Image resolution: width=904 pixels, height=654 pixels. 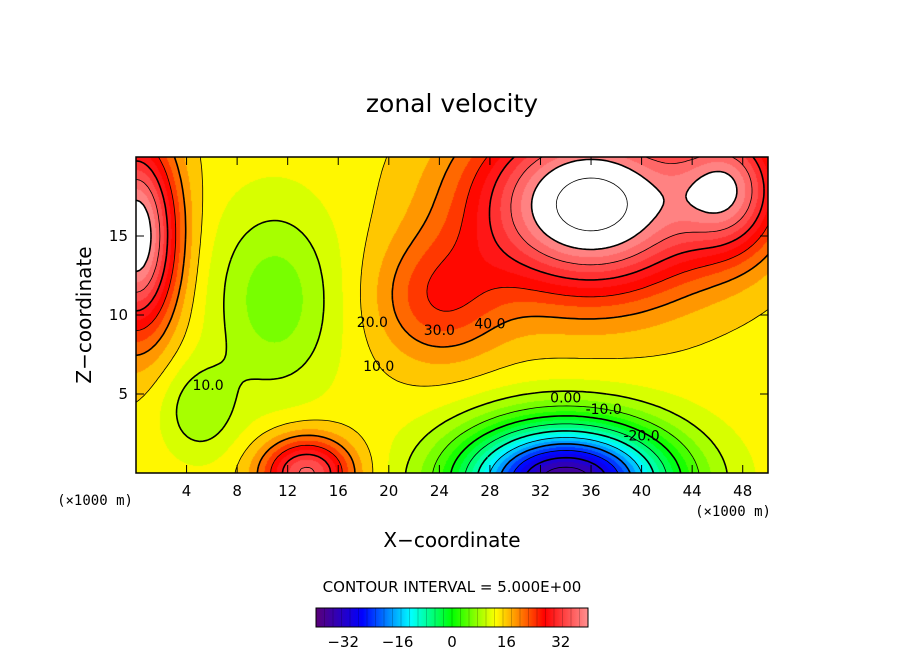 What do you see at coordinates (187, 491) in the screenshot?
I see `x-tick-label: 4` at bounding box center [187, 491].